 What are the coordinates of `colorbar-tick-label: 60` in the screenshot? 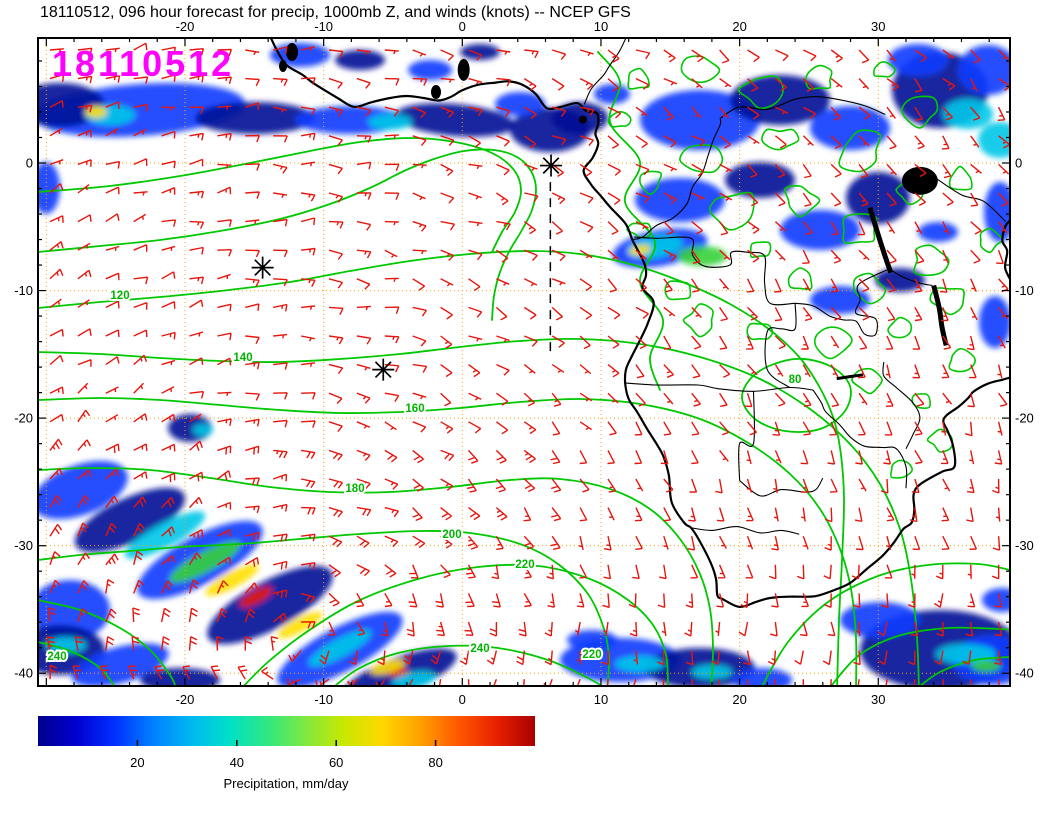 It's located at (336, 762).